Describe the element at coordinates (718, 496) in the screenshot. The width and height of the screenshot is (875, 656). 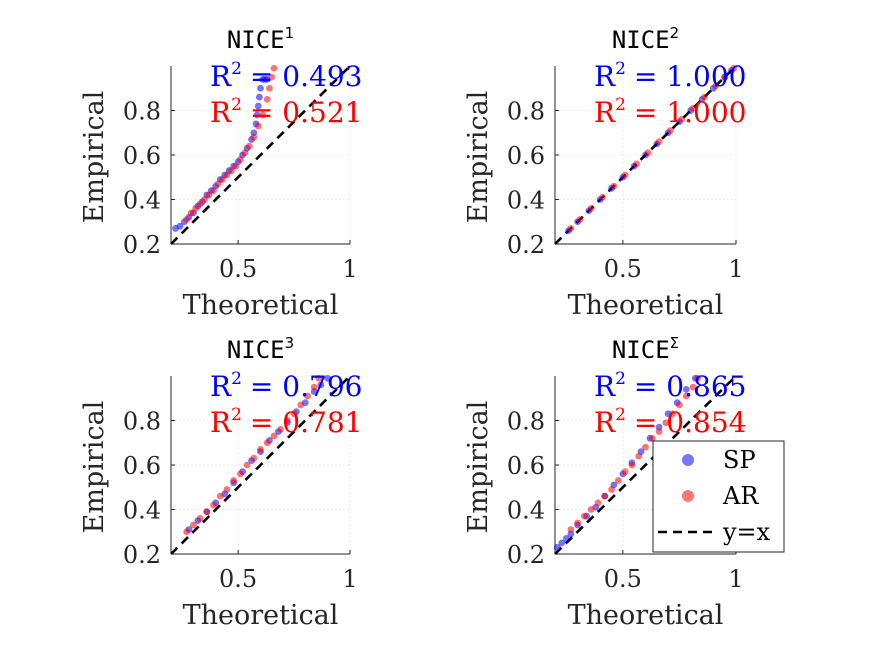
I see `legend: SP AR y=x` at that location.